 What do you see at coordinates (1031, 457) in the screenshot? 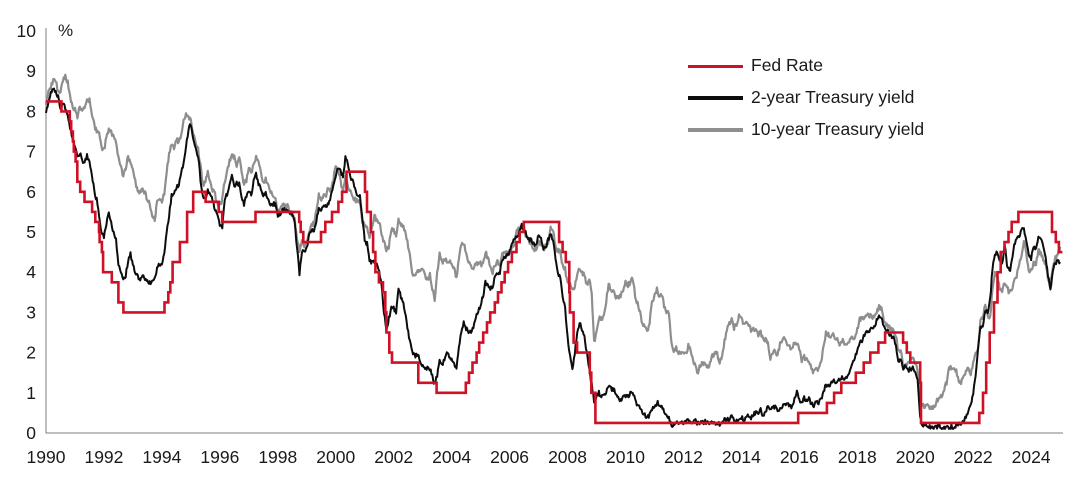
I see `x-tick-label: 2024` at bounding box center [1031, 457].